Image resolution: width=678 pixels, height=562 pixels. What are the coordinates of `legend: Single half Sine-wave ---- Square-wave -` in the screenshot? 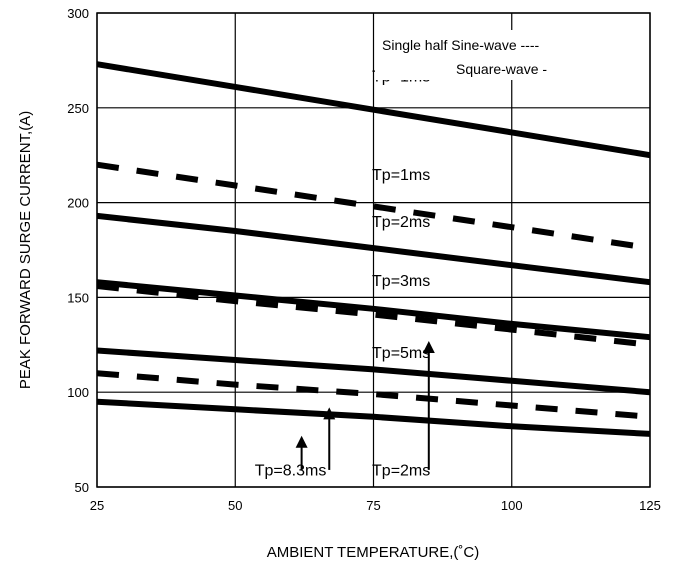 It's located at (481, 55).